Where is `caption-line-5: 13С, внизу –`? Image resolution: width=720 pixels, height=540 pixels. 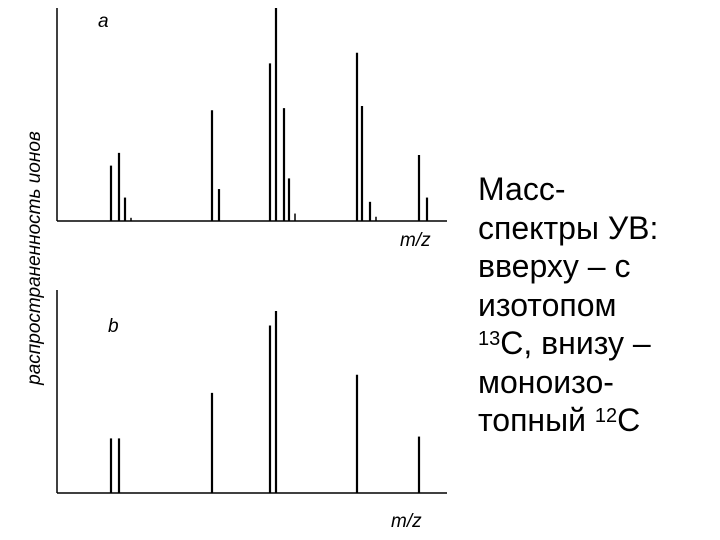 caption-line-5: 13С, внизу – is located at coordinates (596, 343).